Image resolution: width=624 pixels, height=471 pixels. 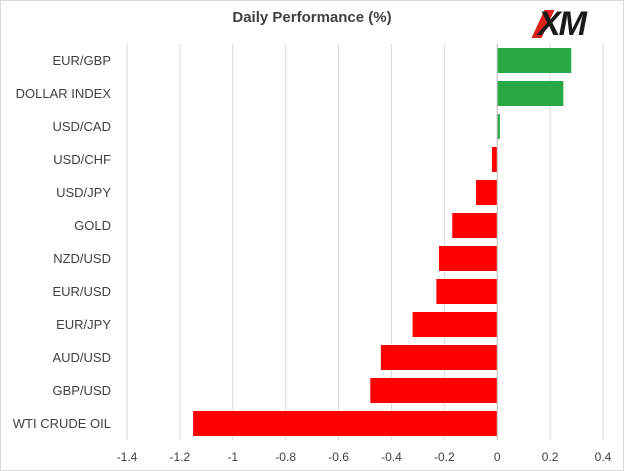 I want to click on category-label: USD/CAD, so click(x=81, y=126).